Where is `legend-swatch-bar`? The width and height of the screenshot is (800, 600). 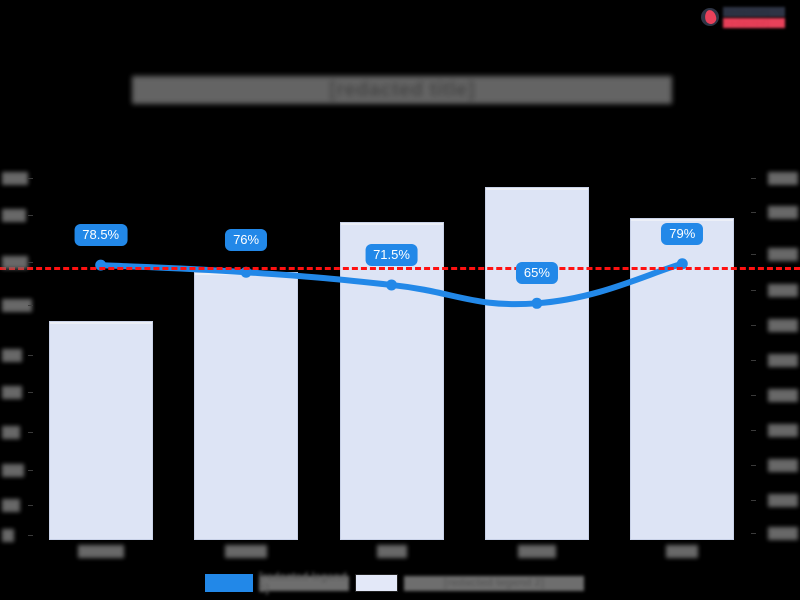
legend-swatch-bar is located at coordinates (376, 583).